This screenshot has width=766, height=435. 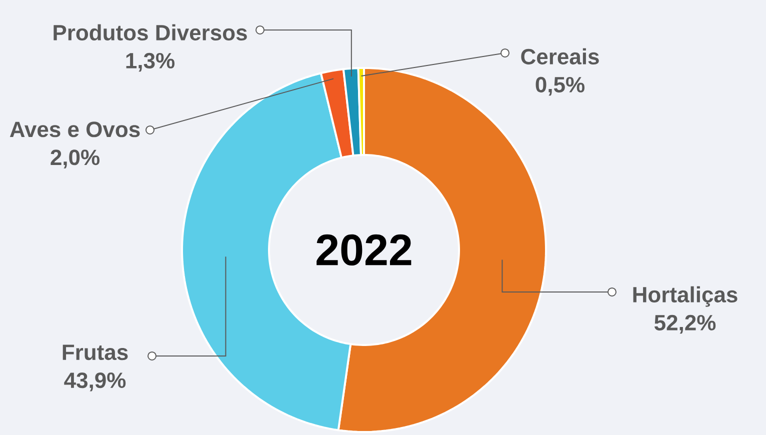 I want to click on text: 2022, so click(x=364, y=250).